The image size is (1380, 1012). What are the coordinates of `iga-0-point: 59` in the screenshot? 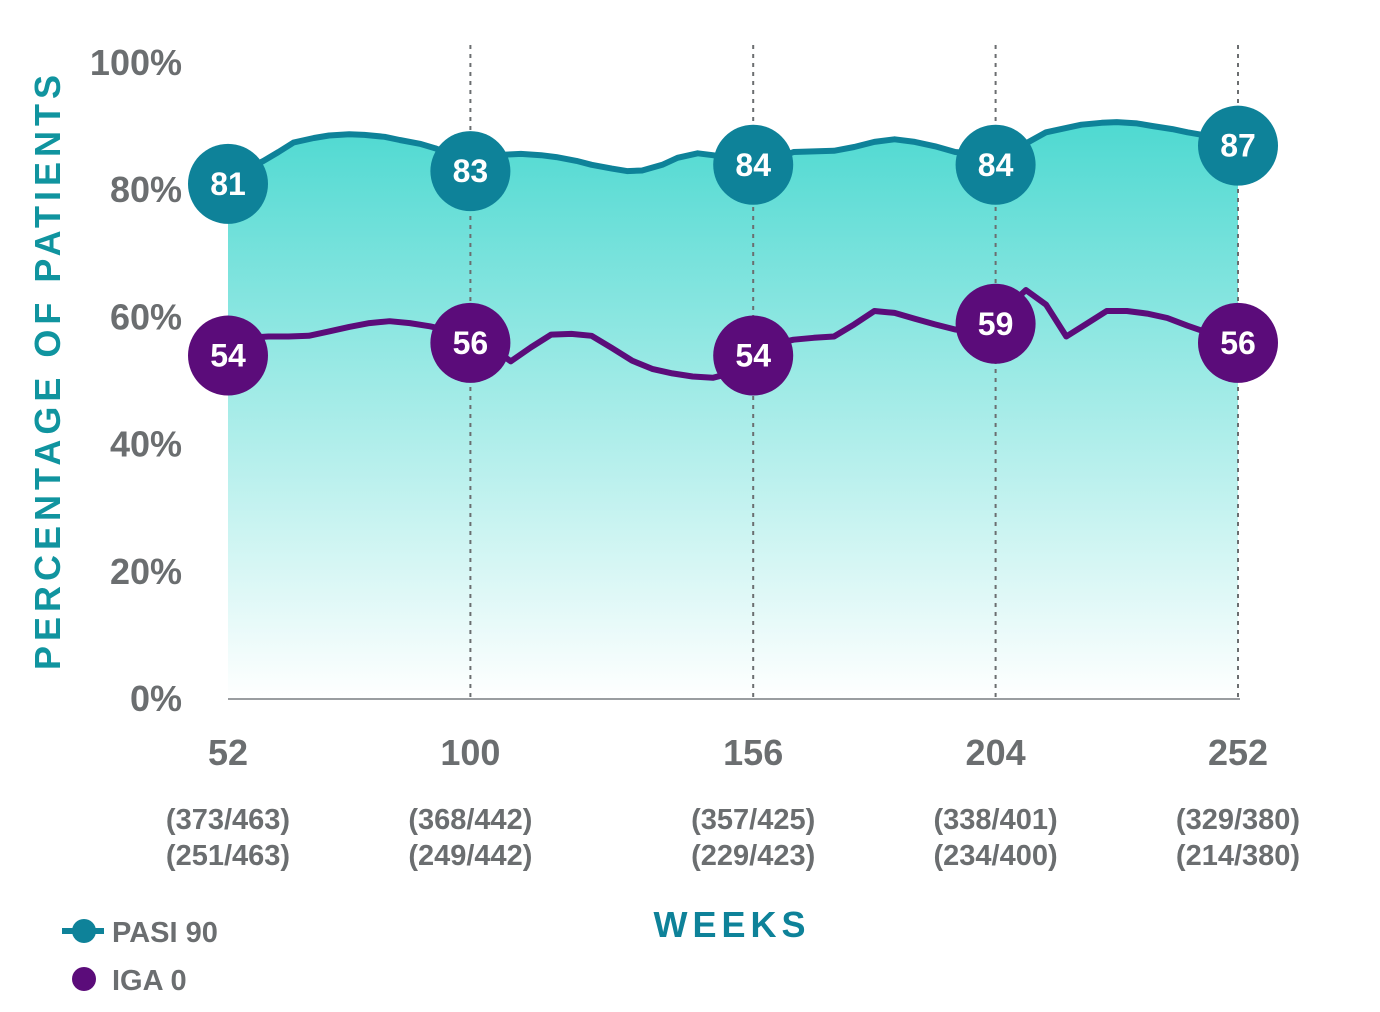 It's located at (995, 323).